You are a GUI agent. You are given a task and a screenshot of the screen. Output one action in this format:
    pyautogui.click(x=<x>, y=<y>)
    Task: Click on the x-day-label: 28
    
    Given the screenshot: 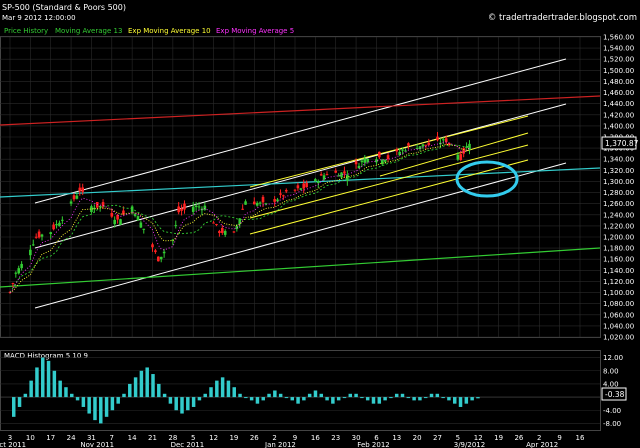 What is the action you would take?
    pyautogui.click(x=172, y=438)
    